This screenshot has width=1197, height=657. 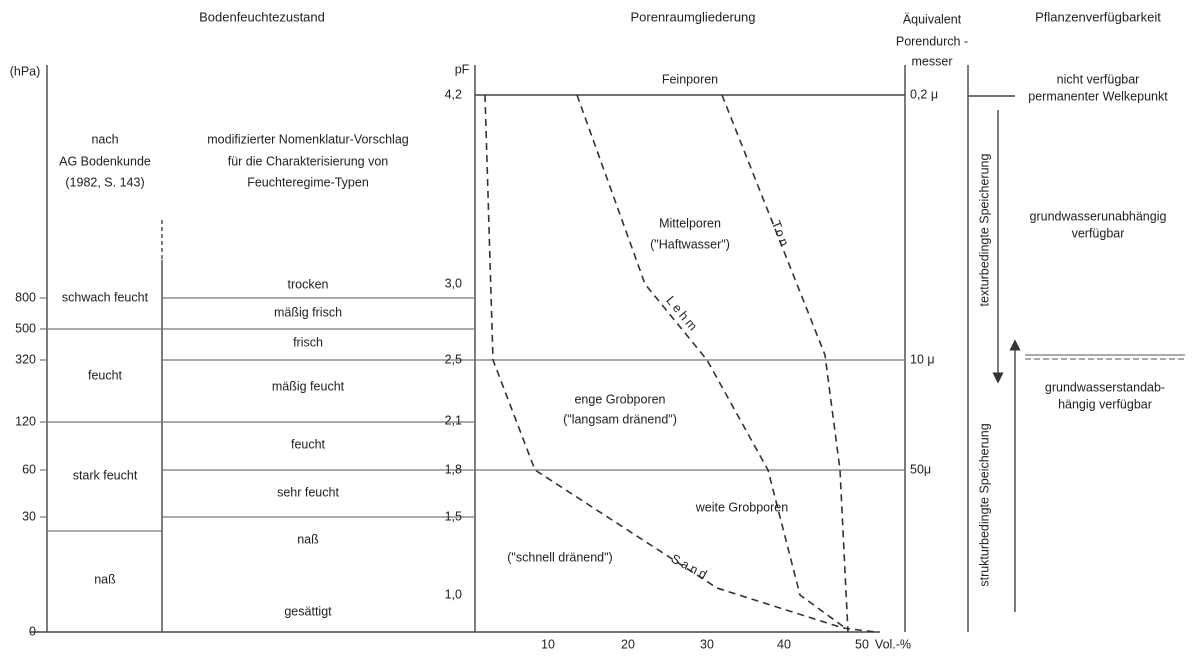 I want to click on class-label: mäßig feucht, so click(x=308, y=386).